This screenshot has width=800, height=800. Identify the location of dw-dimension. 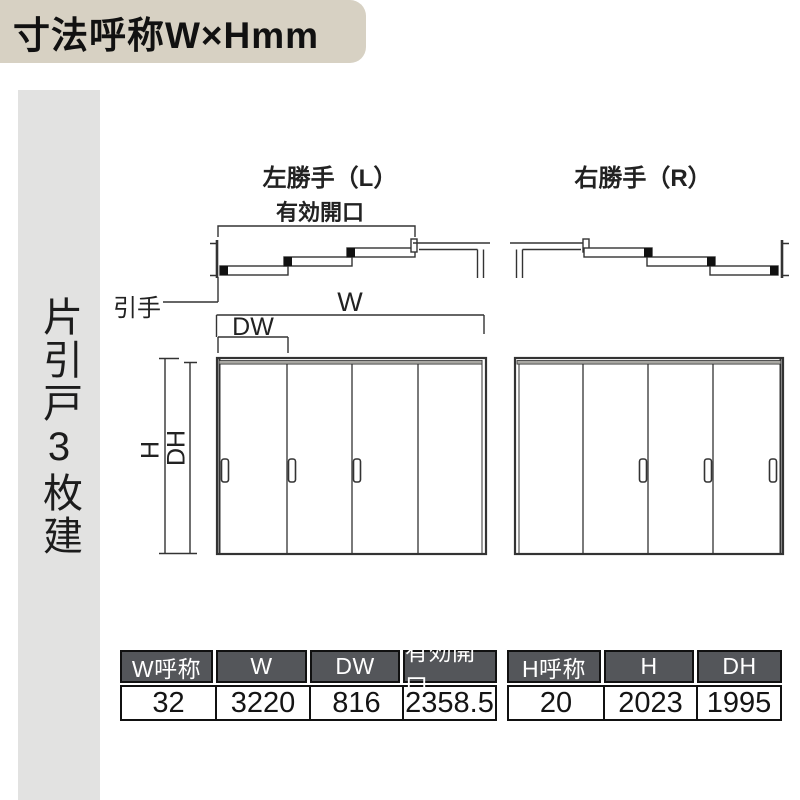
(253, 344).